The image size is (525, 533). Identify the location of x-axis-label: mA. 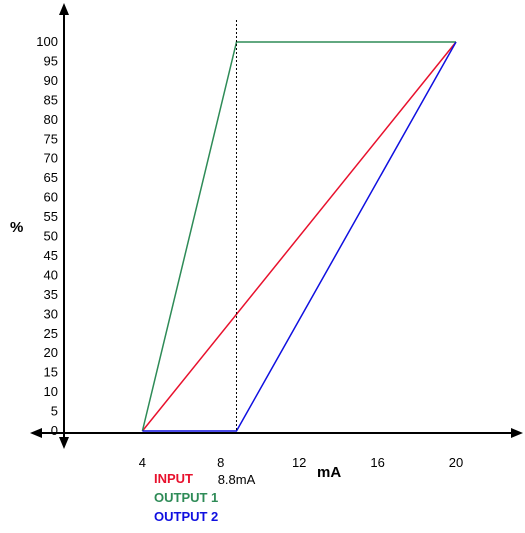
(329, 472).